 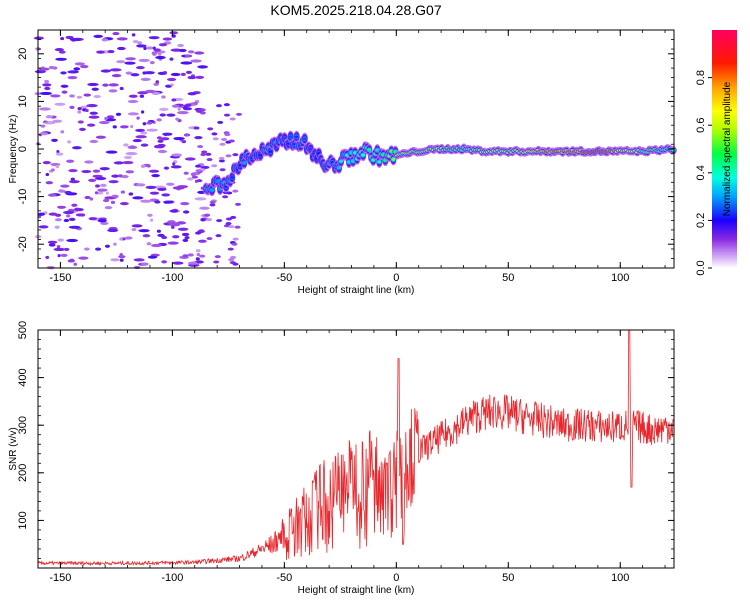 What do you see at coordinates (701, 77) in the screenshot?
I see `colorbar-tick-label: 0.8` at bounding box center [701, 77].